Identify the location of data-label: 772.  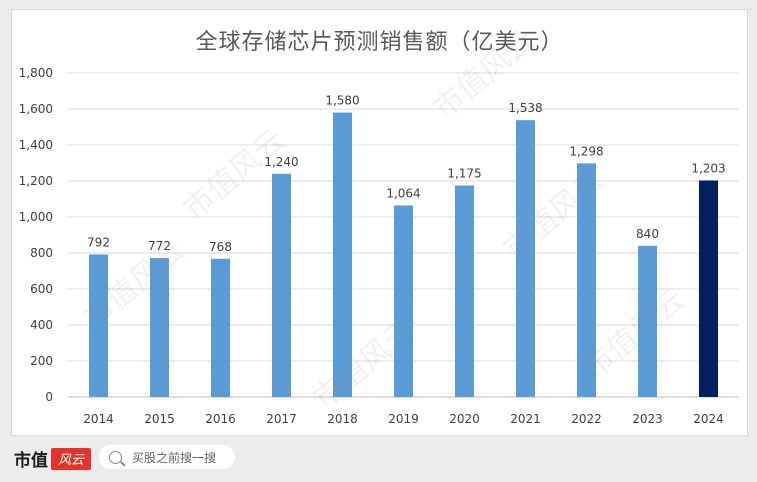
(159, 246).